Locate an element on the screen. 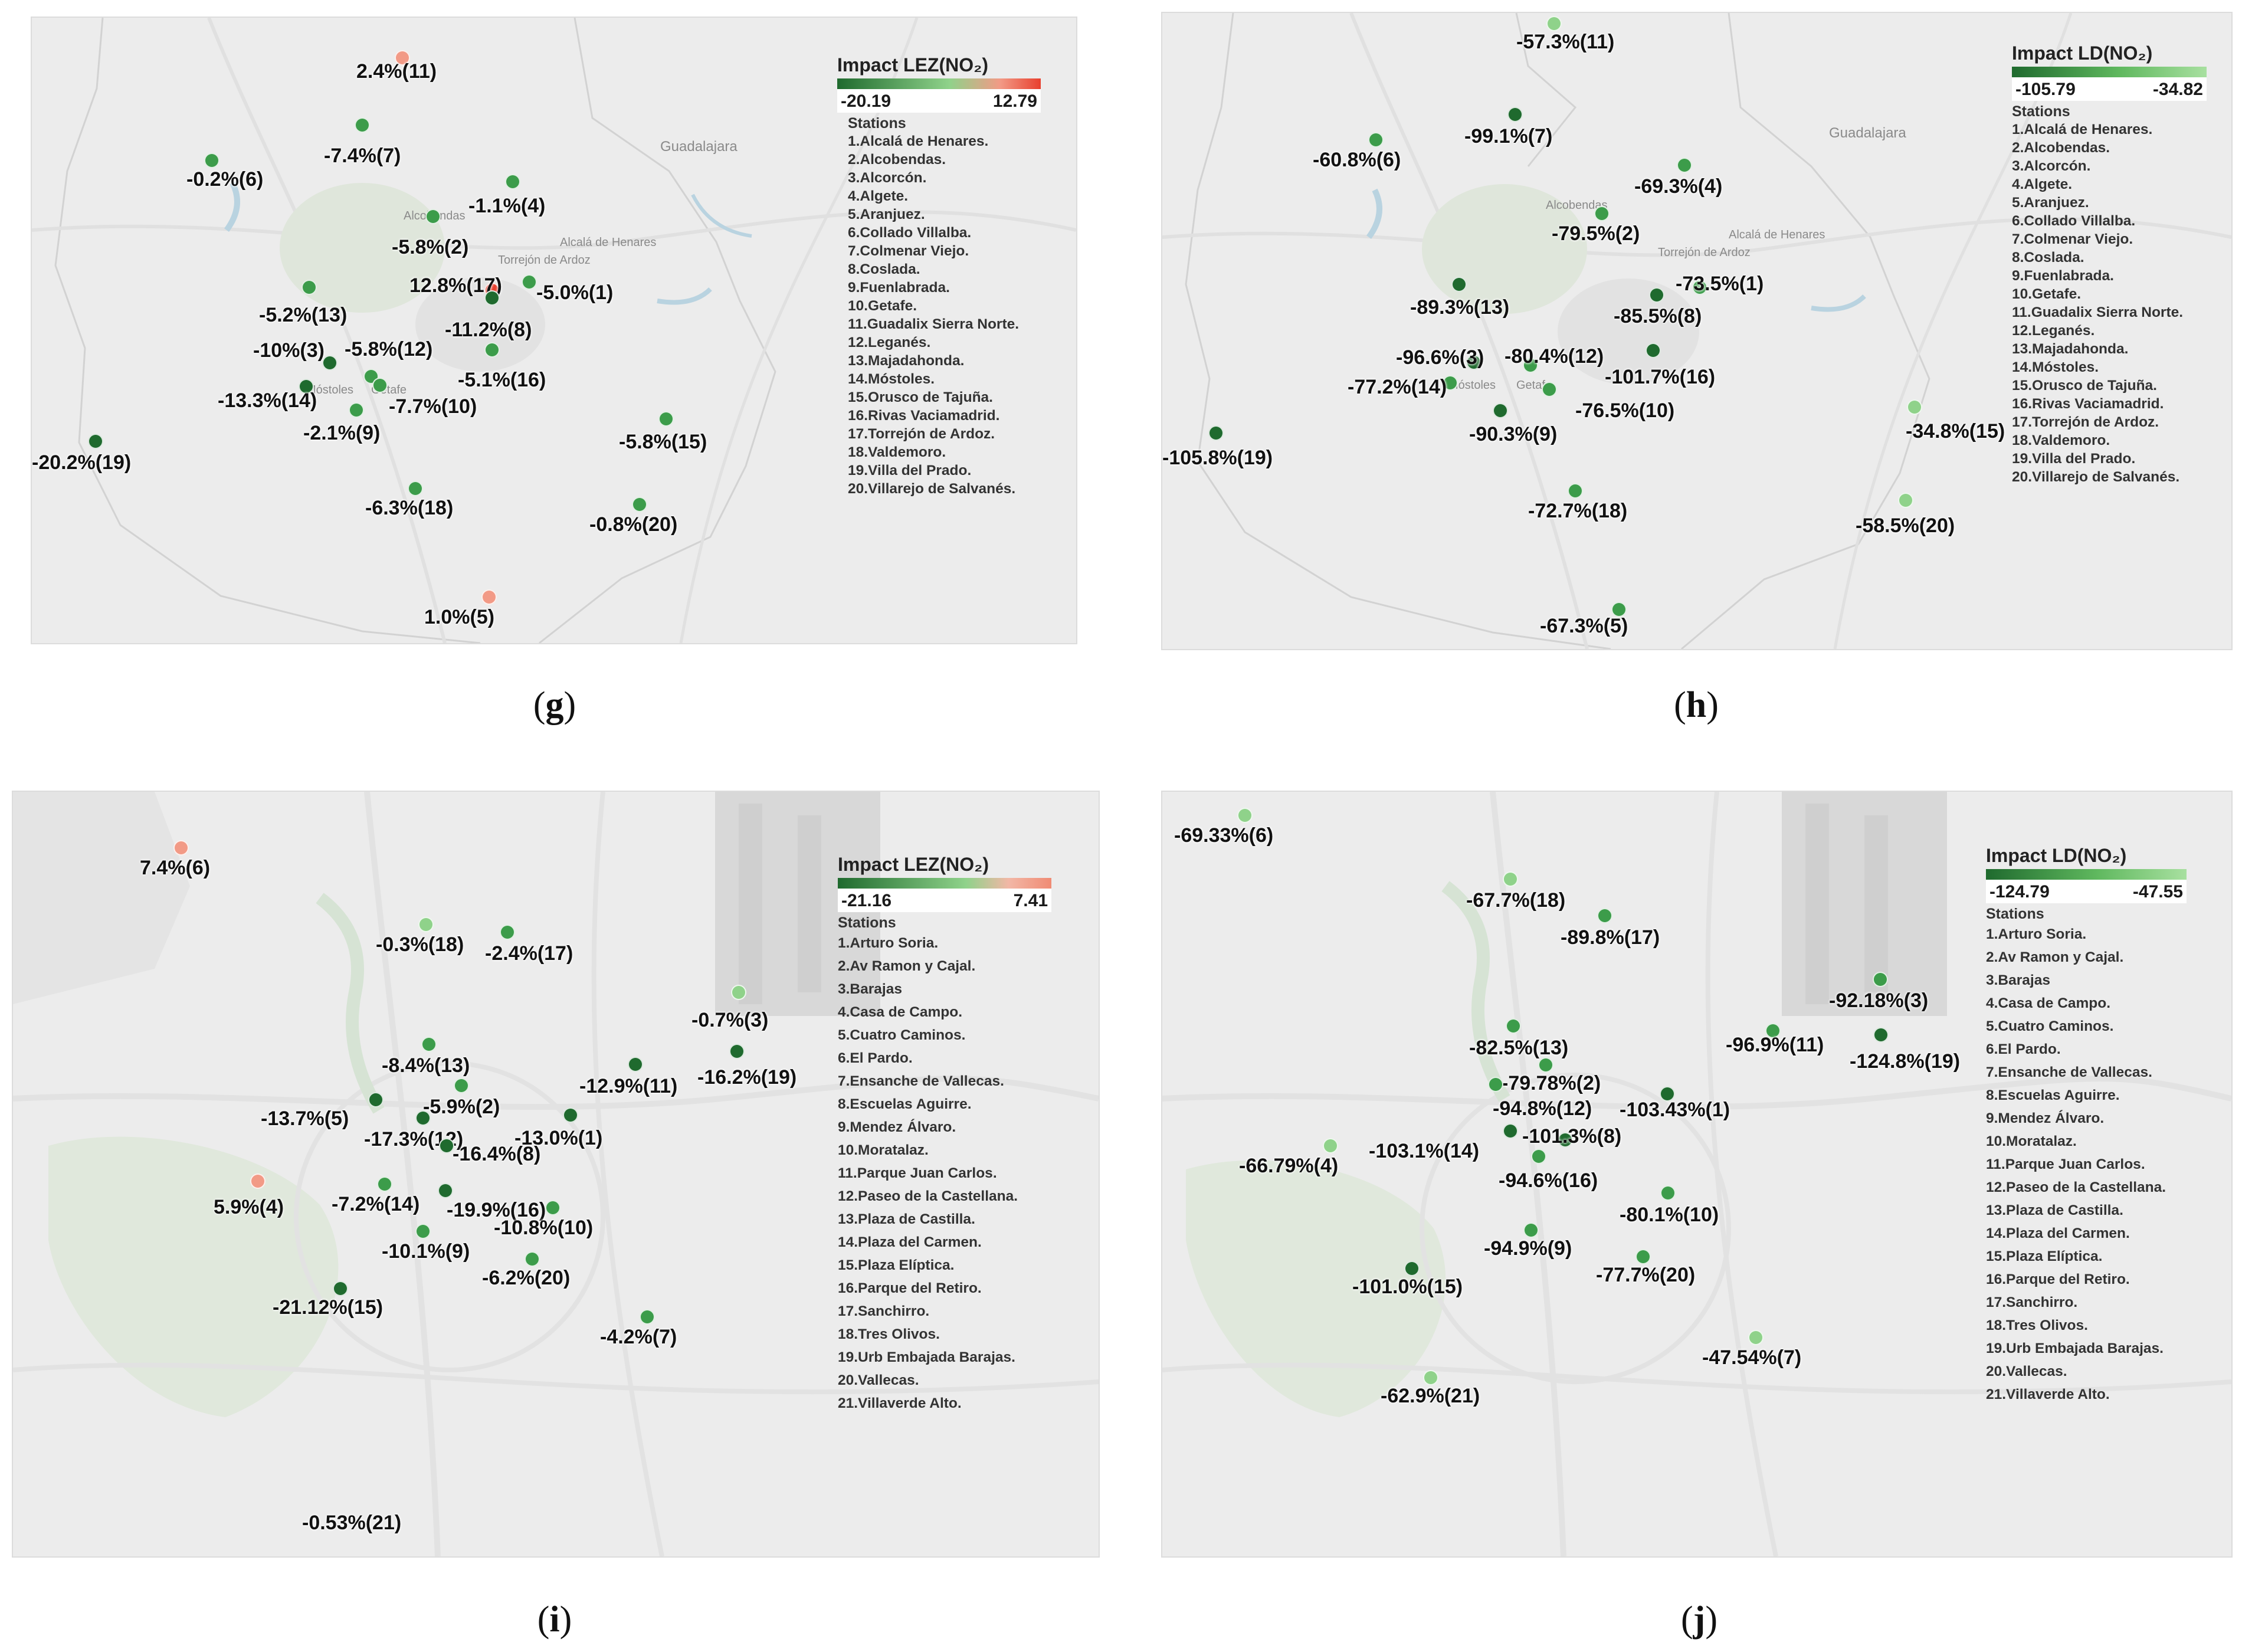 The width and height of the screenshot is (2242, 1652). station-list-item: 5.Aranjuez. is located at coordinates (2050, 203).